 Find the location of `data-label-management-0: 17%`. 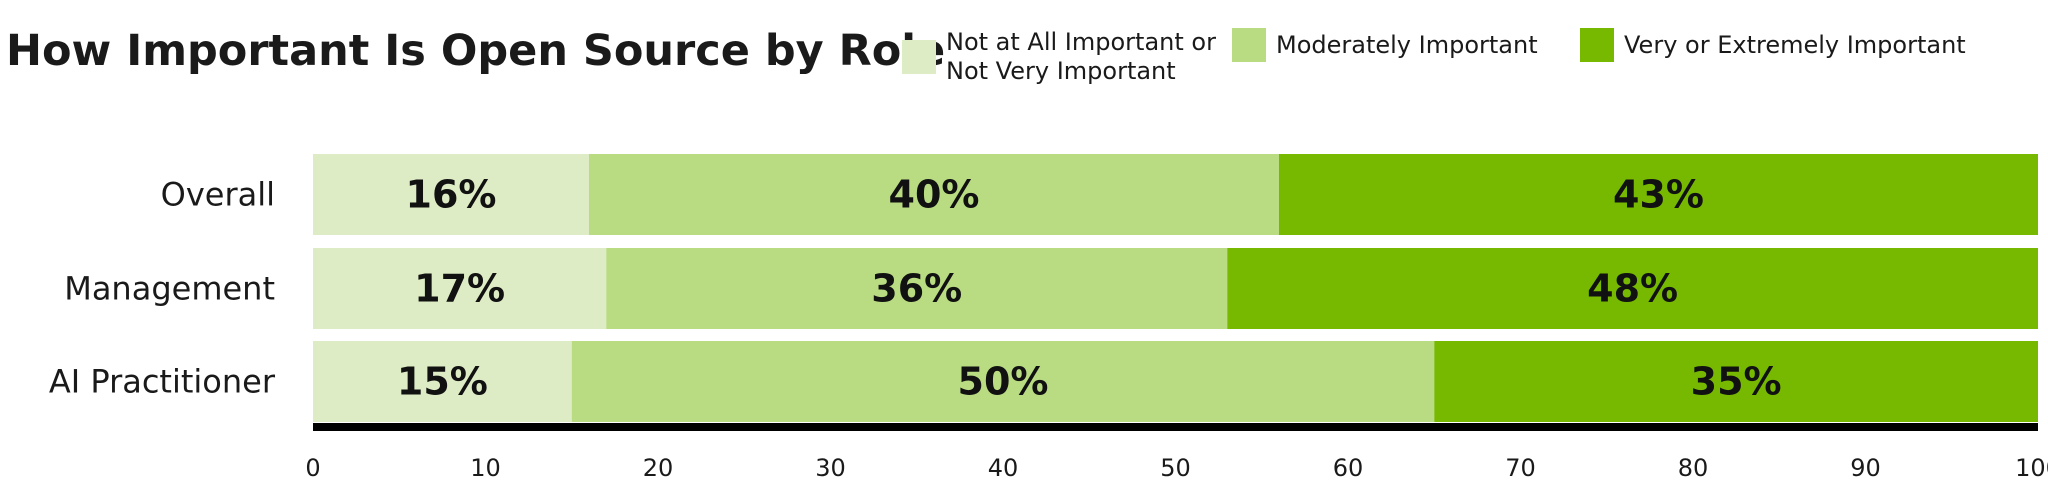

data-label-management-0: 17% is located at coordinates (459, 289).